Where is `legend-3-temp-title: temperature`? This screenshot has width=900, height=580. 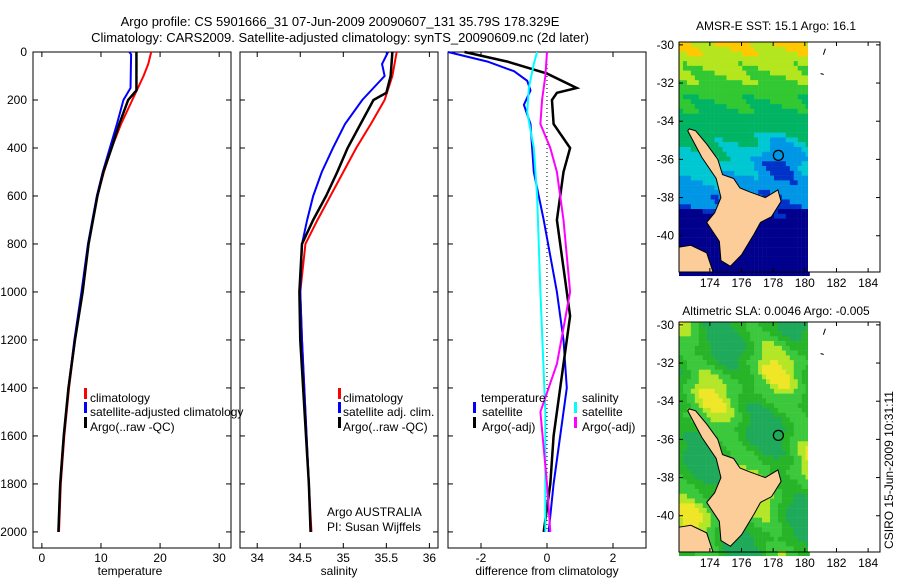
legend-3-temp-title: temperature is located at coordinates (513, 398).